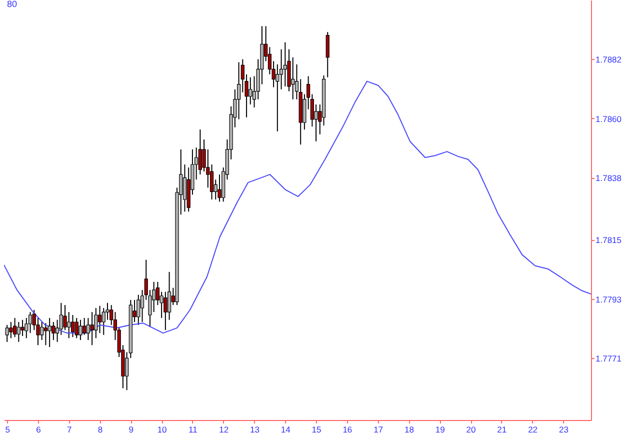  What do you see at coordinates (440, 429) in the screenshot?
I see `x-tick-label: 19` at bounding box center [440, 429].